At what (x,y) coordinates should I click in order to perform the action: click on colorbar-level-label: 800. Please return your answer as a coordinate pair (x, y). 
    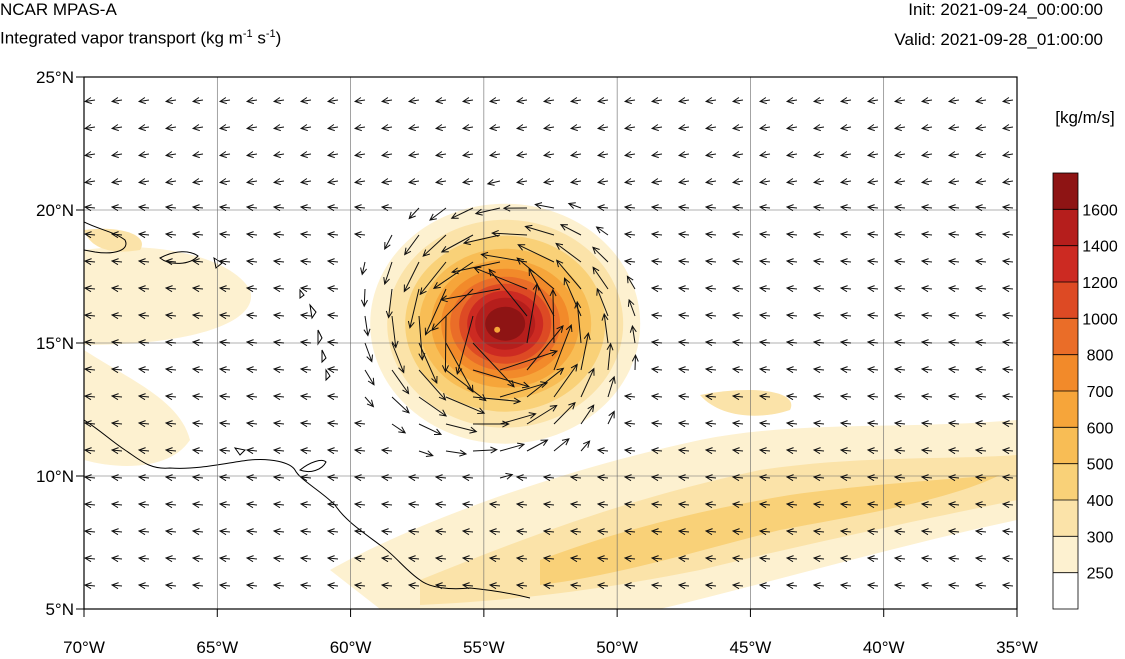
    Looking at the image, I should click on (1100, 356).